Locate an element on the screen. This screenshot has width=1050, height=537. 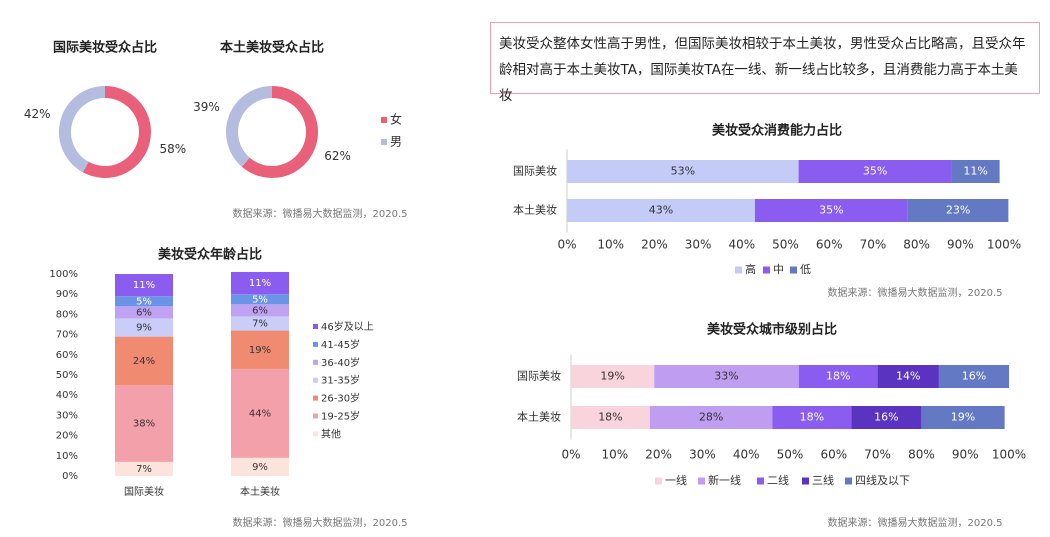
data-label: 24% is located at coordinates (144, 361).